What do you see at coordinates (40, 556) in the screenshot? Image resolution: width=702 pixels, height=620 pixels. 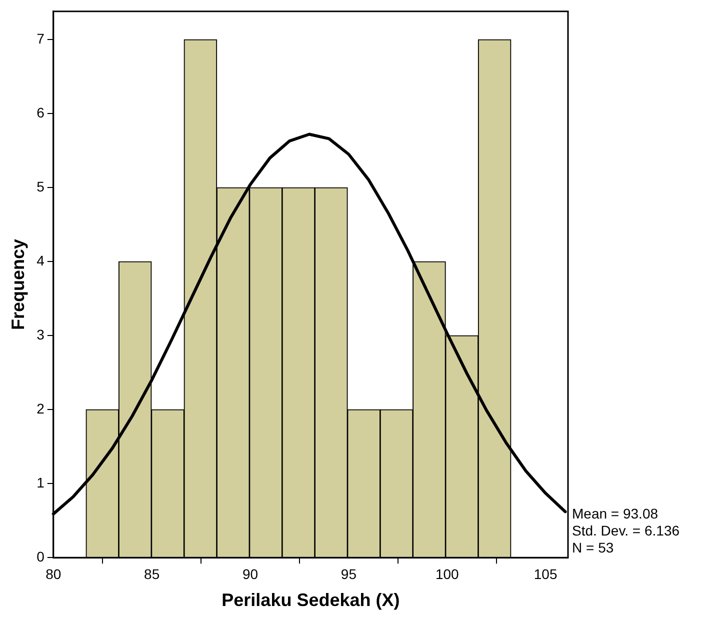 I see `y-tick-label: 0` at bounding box center [40, 556].